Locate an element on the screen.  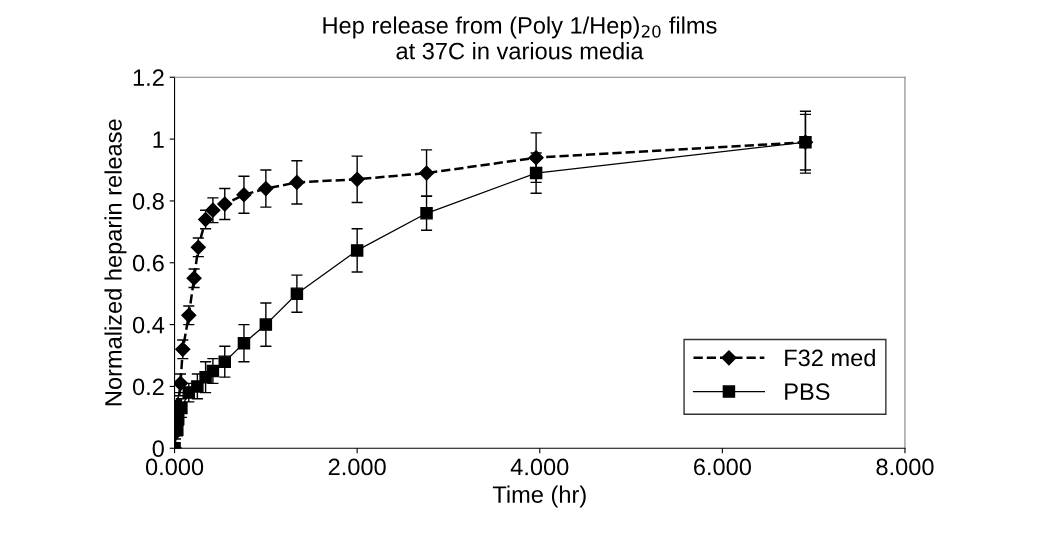
y-tick-label: 0.8 is located at coordinates (148, 201).